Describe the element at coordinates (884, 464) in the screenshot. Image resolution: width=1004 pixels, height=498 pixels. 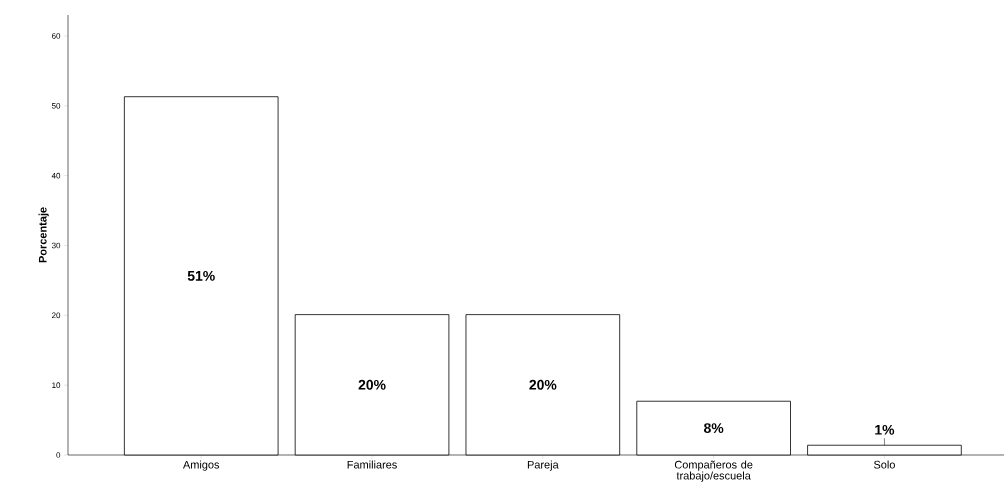
I see `x-tick-label: Solo` at that location.